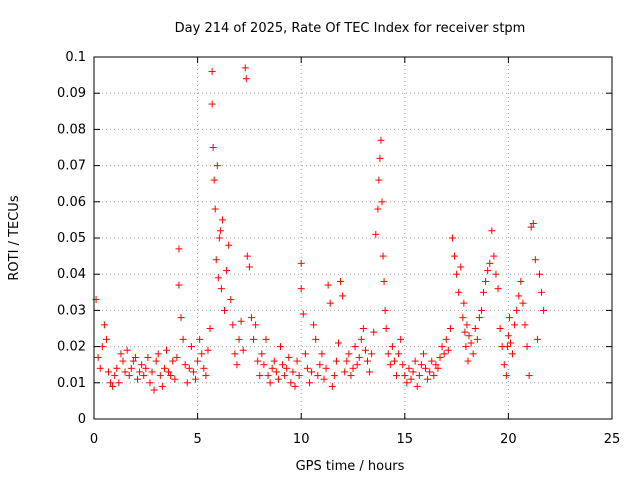 The width and height of the screenshot is (640, 480). What do you see at coordinates (350, 466) in the screenshot?
I see `x-axis-title: GPS time / hours` at bounding box center [350, 466].